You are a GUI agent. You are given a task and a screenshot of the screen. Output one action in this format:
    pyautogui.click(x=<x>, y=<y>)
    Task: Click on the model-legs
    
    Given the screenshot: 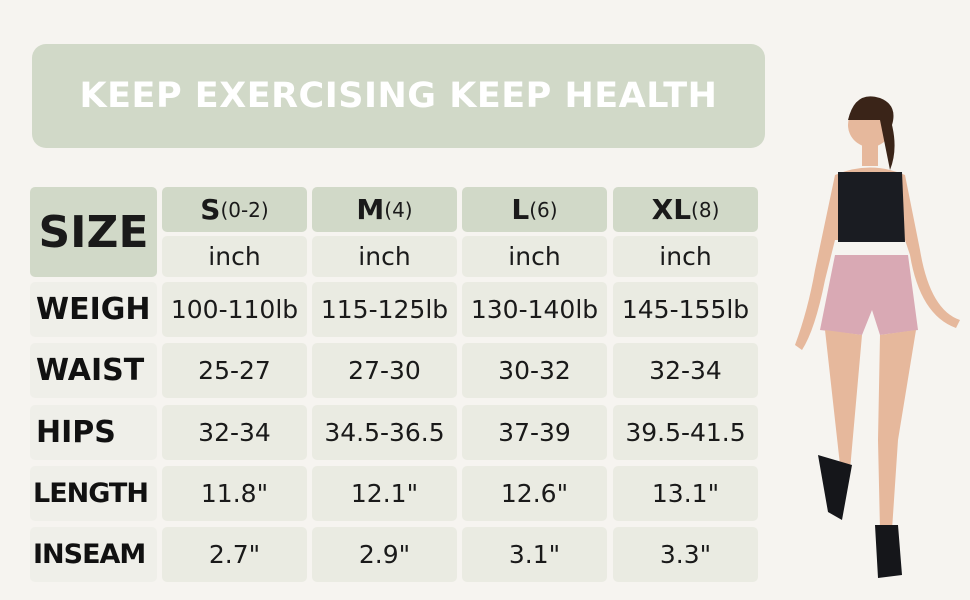 What is the action you would take?
    pyautogui.click(x=870, y=430)
    